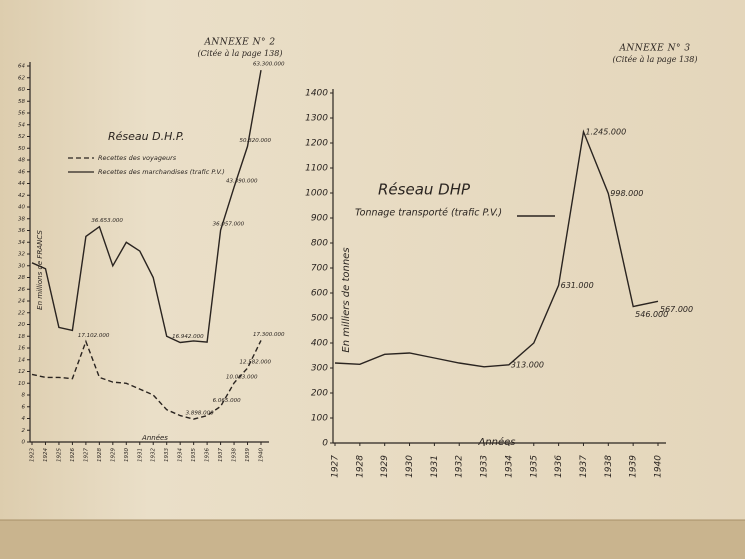  What do you see at coordinates (654, 49) in the screenshot?
I see `annex-label: ANNEXE N° 3` at bounding box center [654, 49].